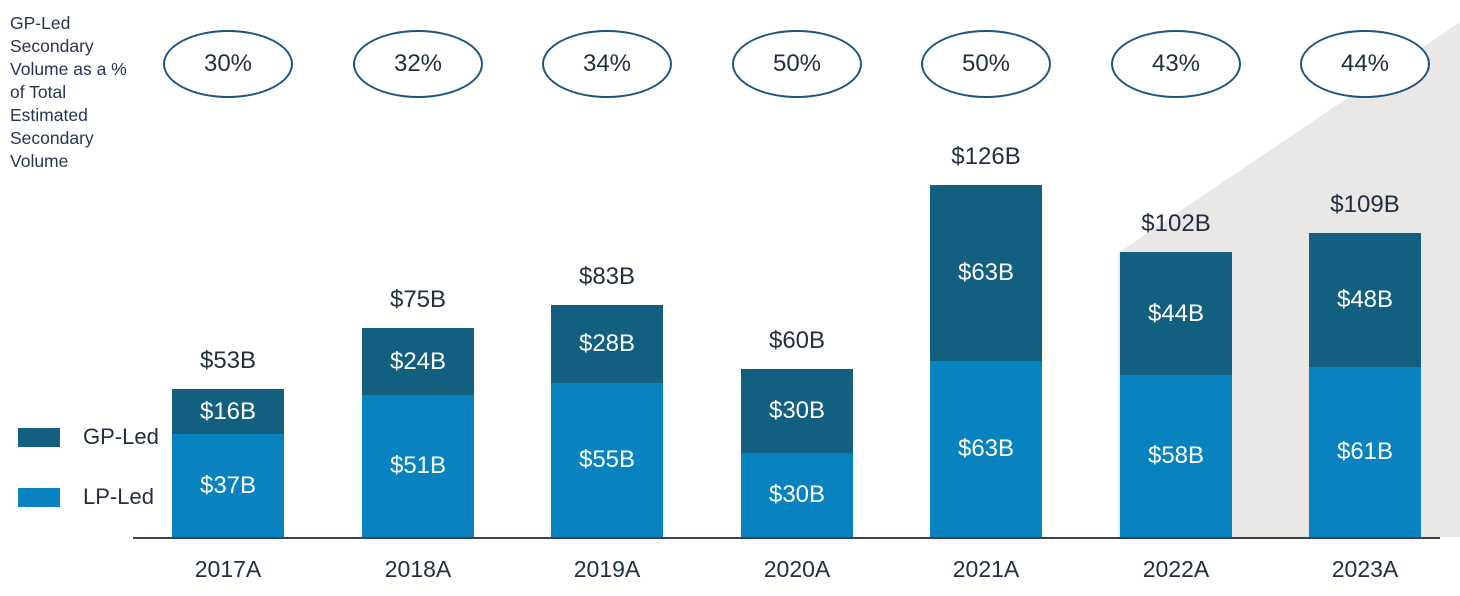 This screenshot has height=596, width=1460. I want to click on lp-segment-value-label: $55B, so click(607, 459).